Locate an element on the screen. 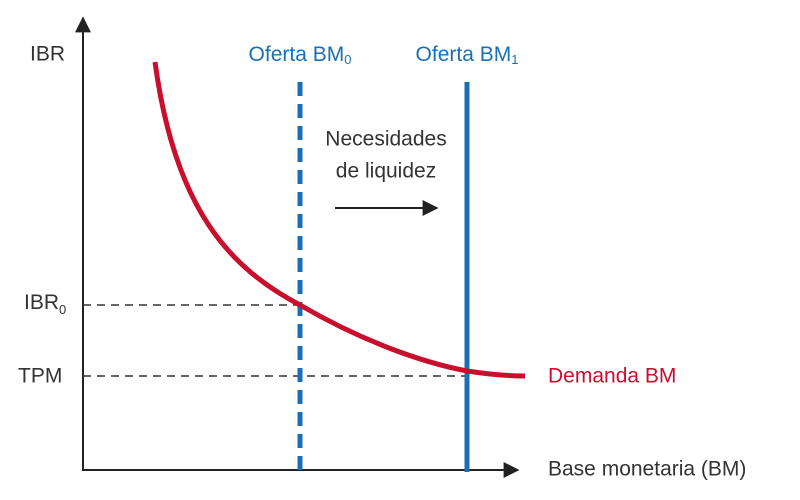 This screenshot has height=500, width=800. supply-1-subscript: 1 is located at coordinates (514, 59).